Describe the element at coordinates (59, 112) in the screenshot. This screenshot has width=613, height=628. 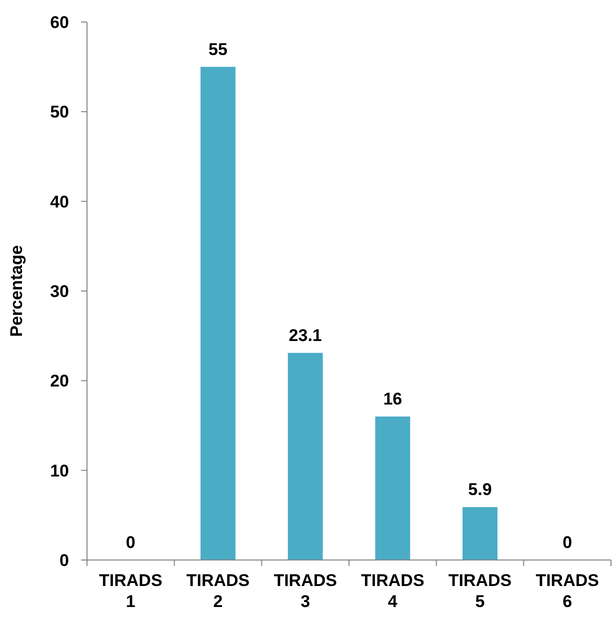
I see `y-tick-label: 50` at that location.